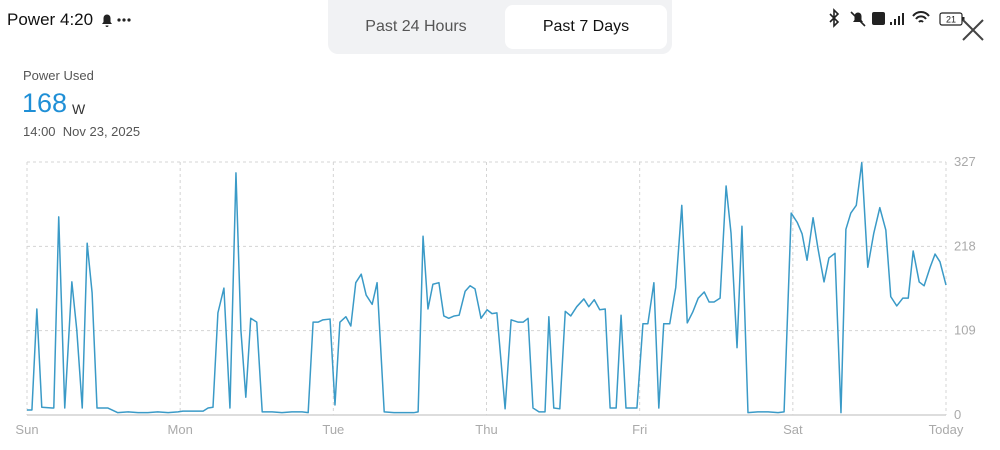 The image size is (1000, 450). I want to click on summary-label: Power Used, so click(58, 75).